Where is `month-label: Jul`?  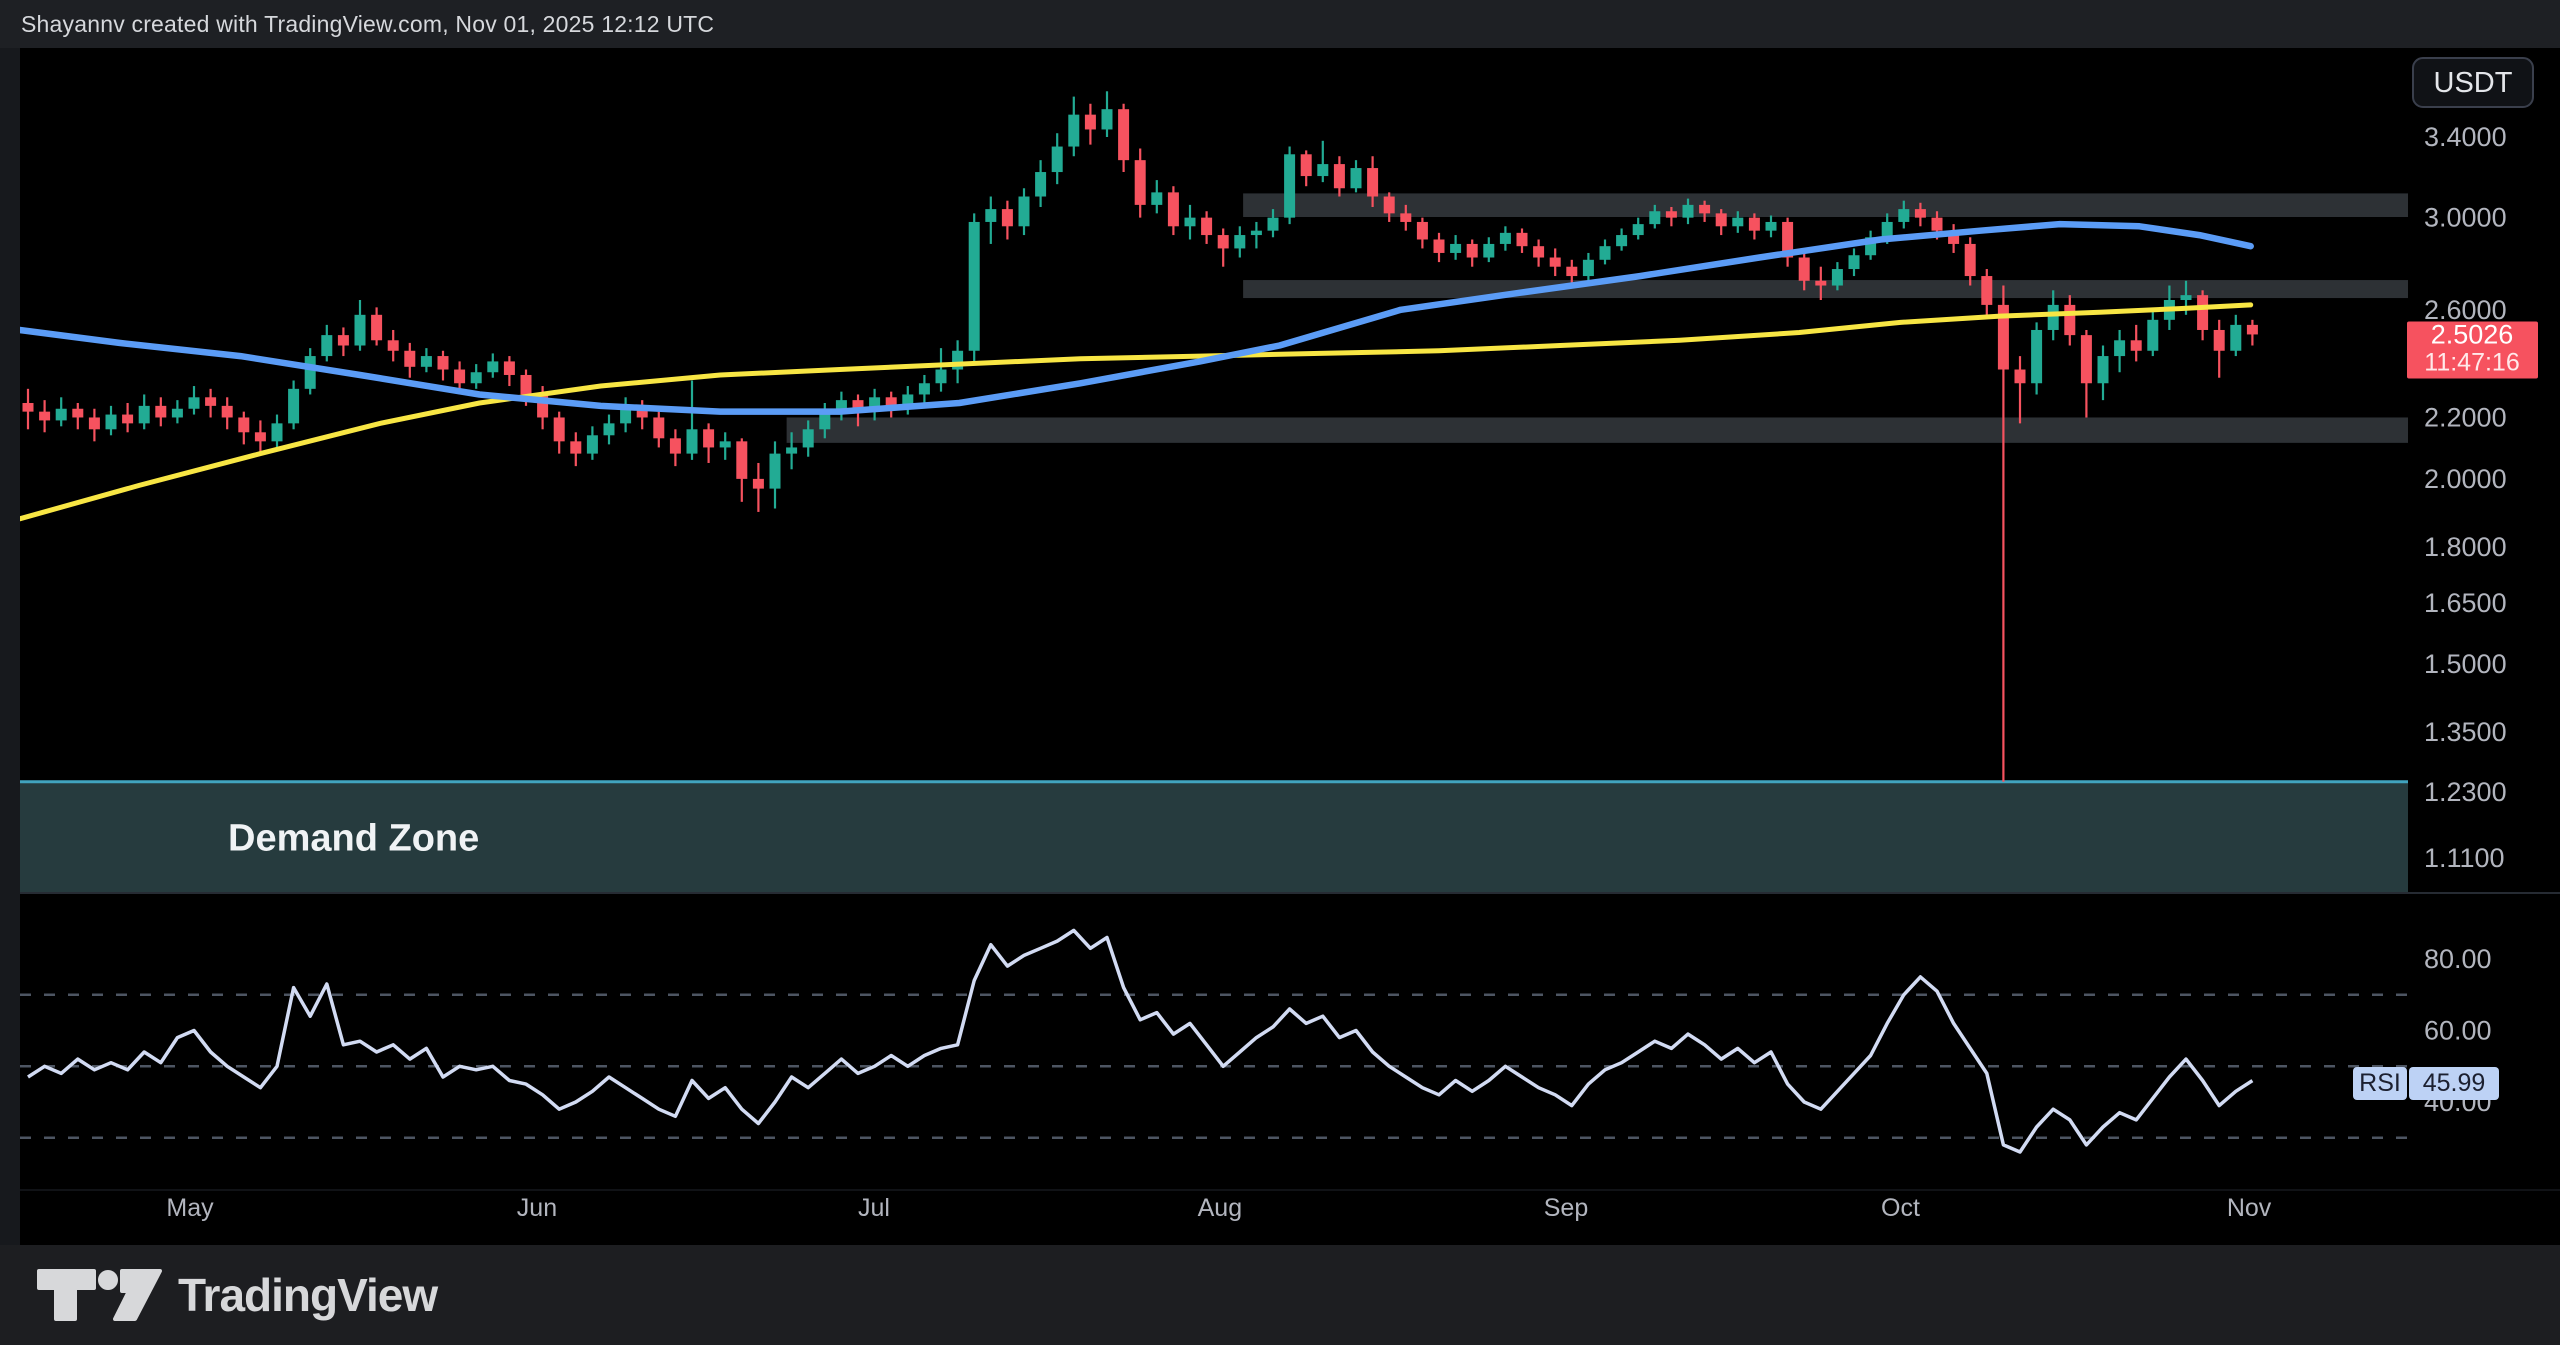
month-label: Jul is located at coordinates (874, 1208).